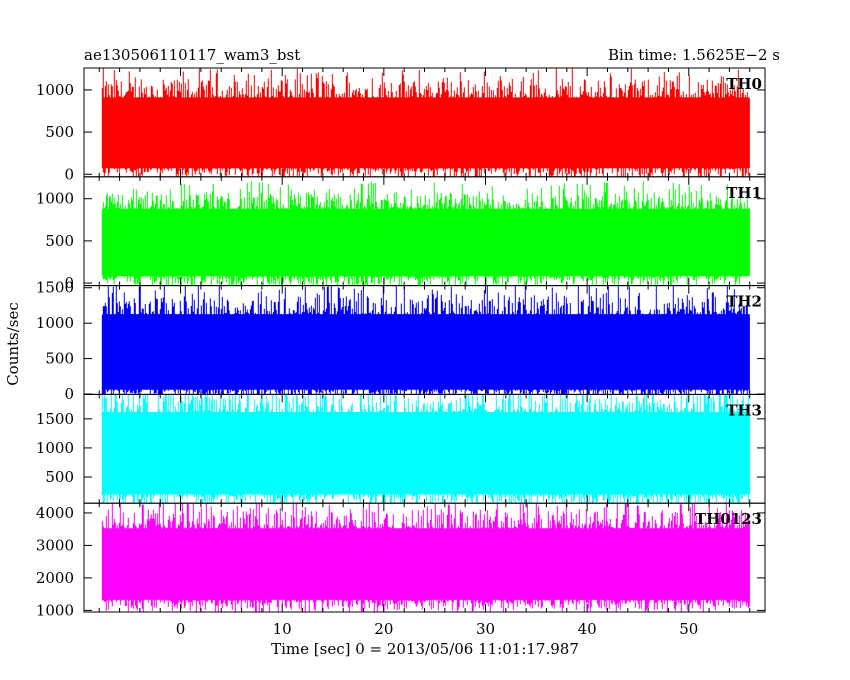 The height and width of the screenshot is (680, 850). I want to click on x-tick-label: 40, so click(587, 629).